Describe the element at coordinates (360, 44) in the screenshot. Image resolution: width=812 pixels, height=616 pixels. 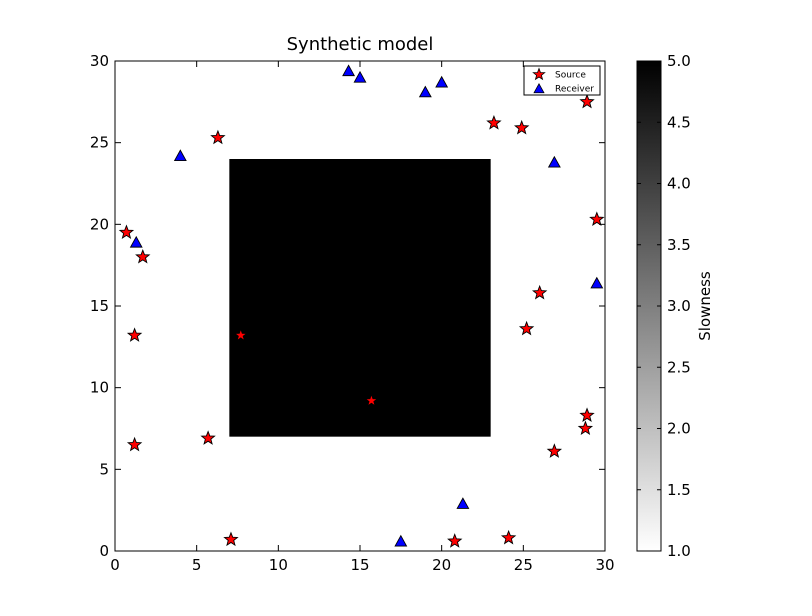
I see `chart-title: Synthetic model` at that location.